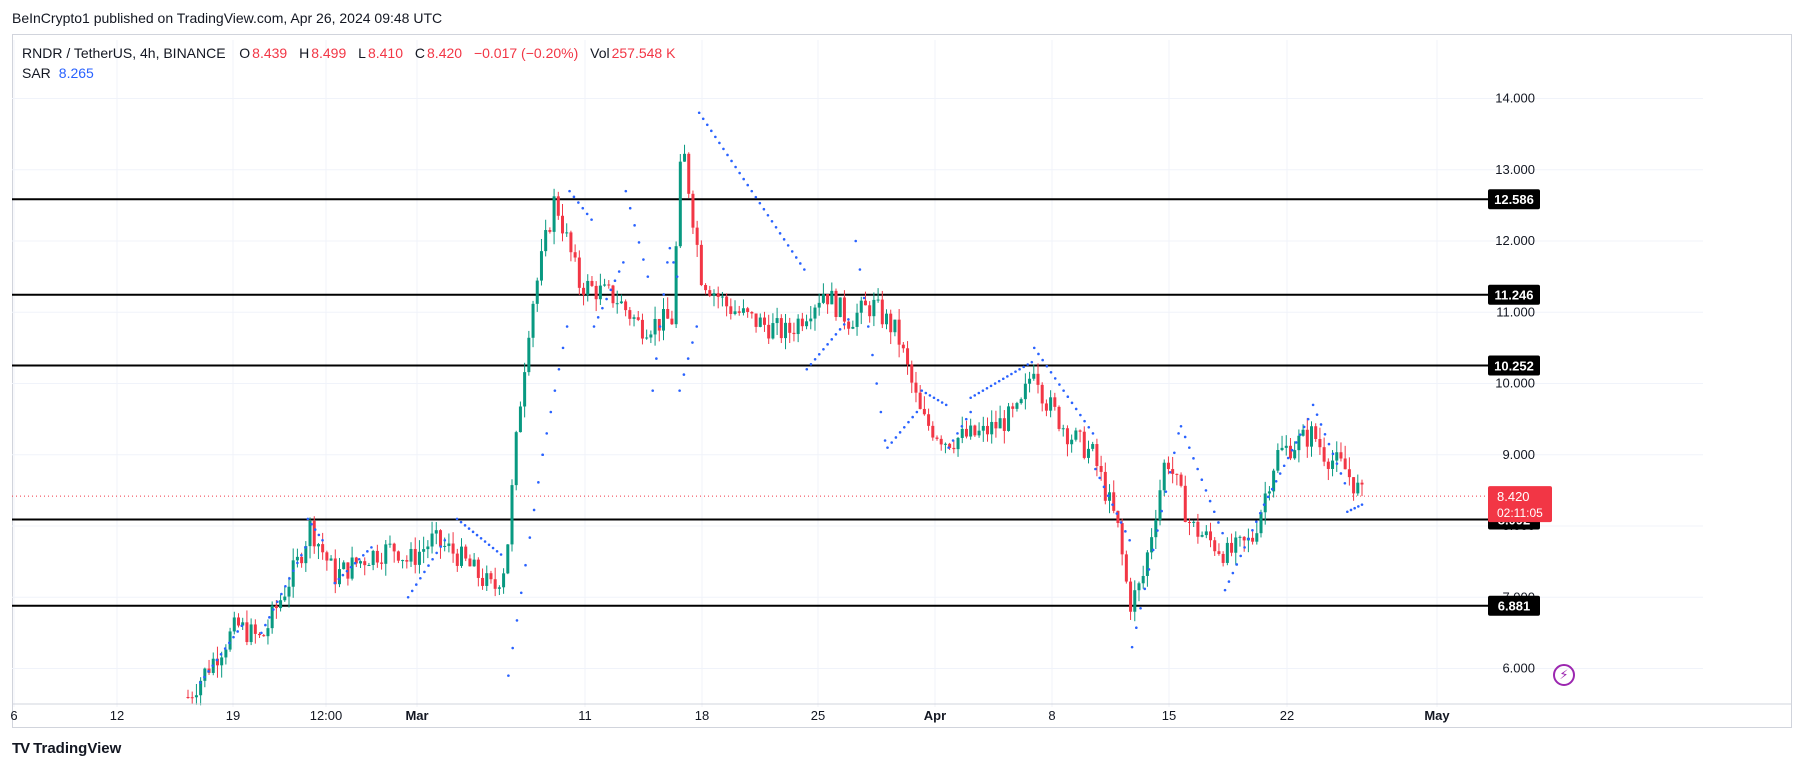  What do you see at coordinates (1287, 715) in the screenshot?
I see `x-axis-tick-label: 22` at bounding box center [1287, 715].